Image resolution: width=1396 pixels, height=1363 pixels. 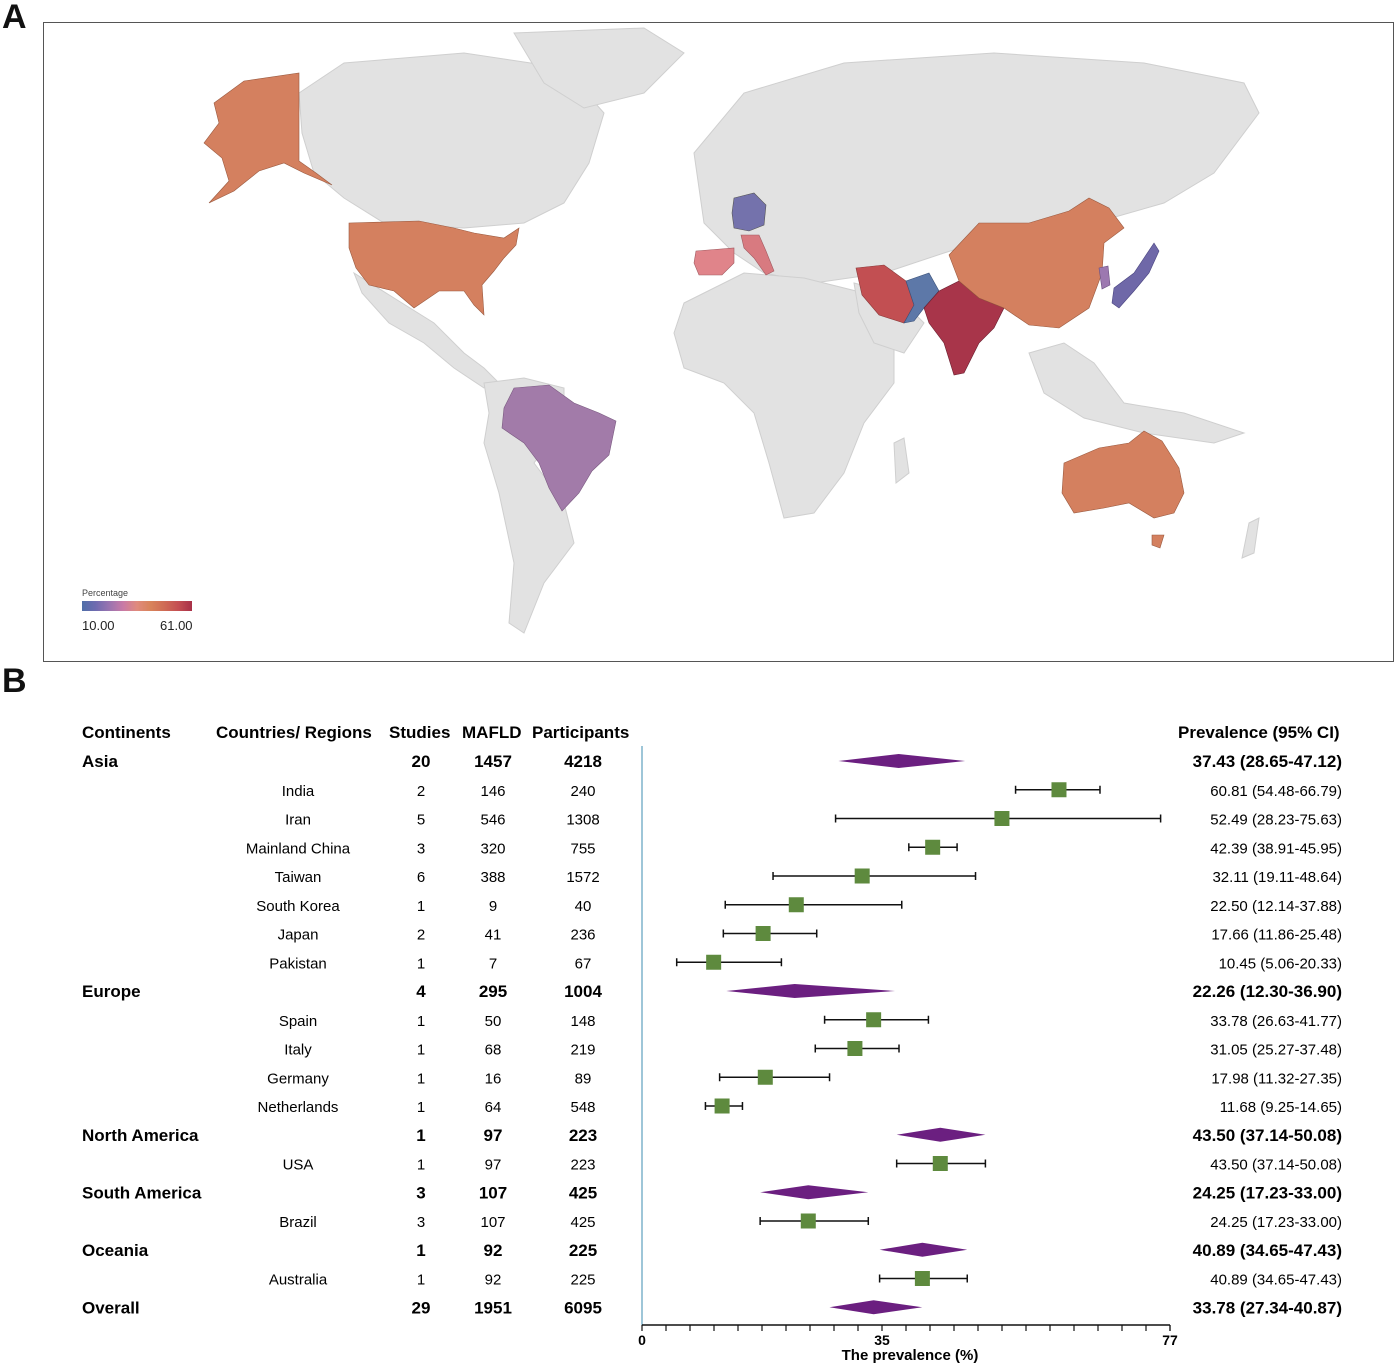 What do you see at coordinates (176, 625) in the screenshot?
I see `legend-max: 61.00` at bounding box center [176, 625].